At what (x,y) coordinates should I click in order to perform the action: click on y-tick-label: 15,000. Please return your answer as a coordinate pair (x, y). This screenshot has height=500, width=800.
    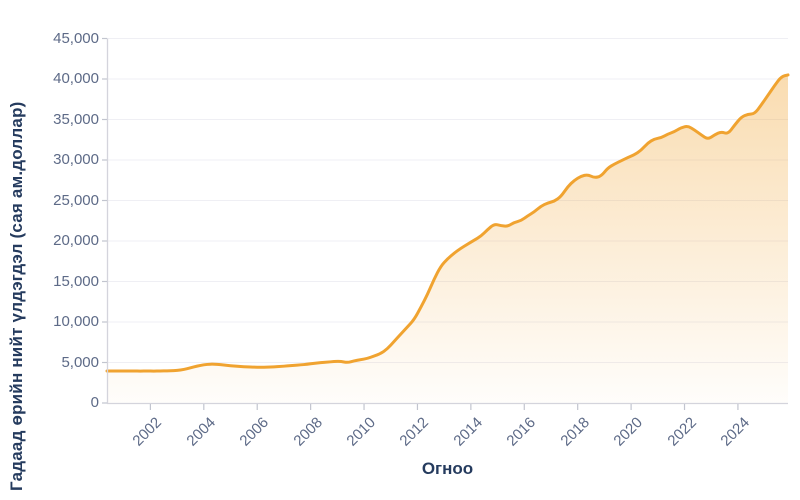
    Looking at the image, I should click on (76, 281).